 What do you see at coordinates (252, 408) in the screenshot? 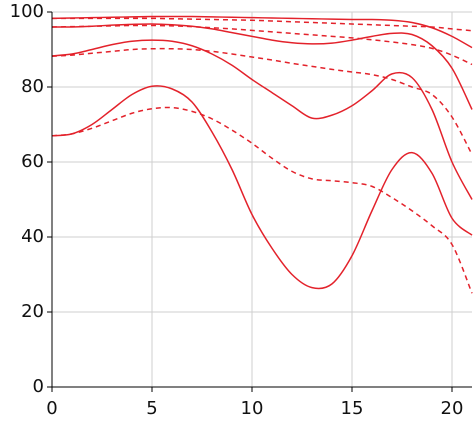
I see `x-tick-label: 10` at bounding box center [252, 408].